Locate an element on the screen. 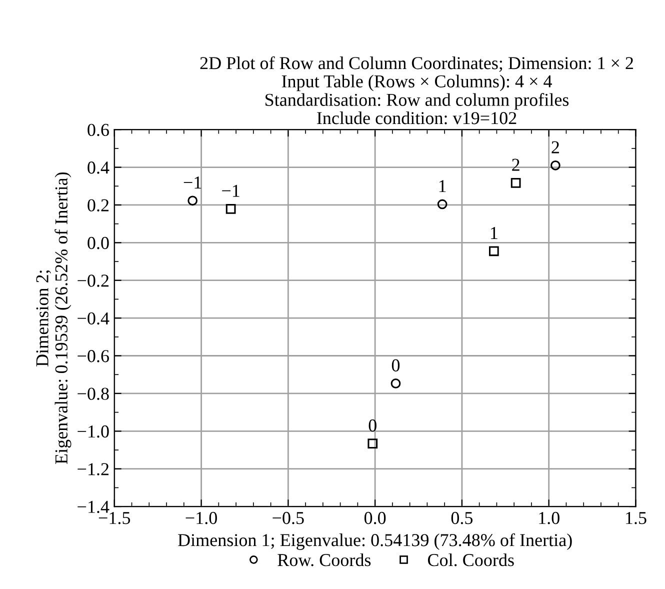 The image size is (665, 589). x-tick-label: 0.0 is located at coordinates (375, 518).